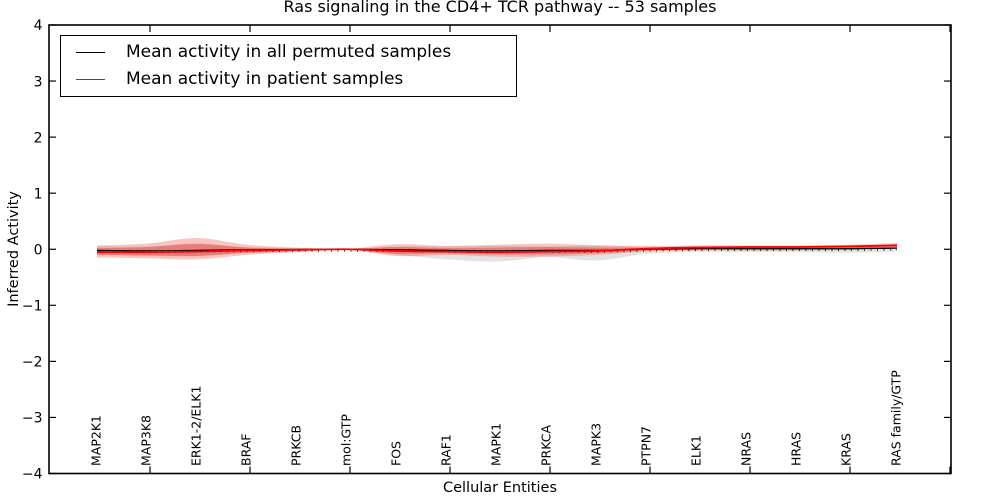 The width and height of the screenshot is (1000, 500). What do you see at coordinates (696, 450) in the screenshot?
I see `x-entity-label: ELK1` at bounding box center [696, 450].